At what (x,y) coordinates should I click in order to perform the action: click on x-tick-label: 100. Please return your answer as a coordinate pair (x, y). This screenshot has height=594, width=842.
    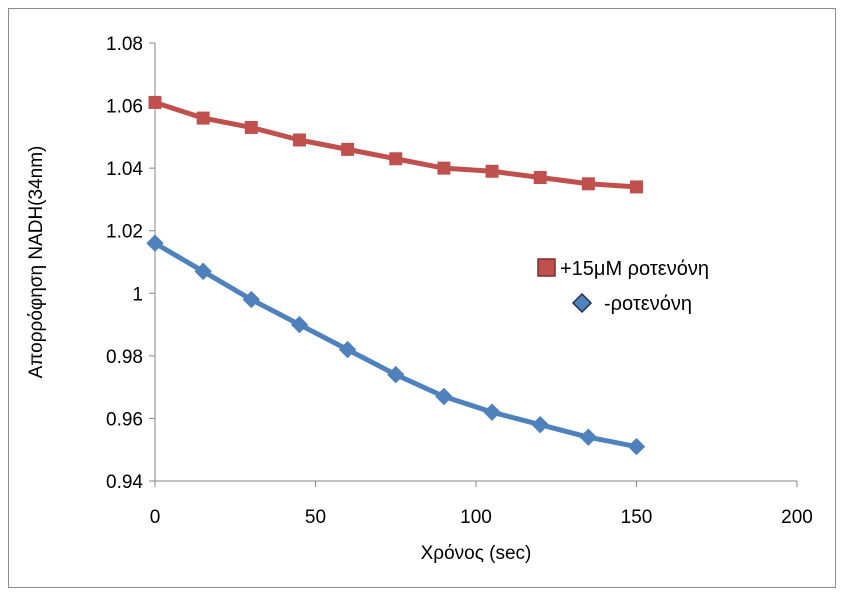
    Looking at the image, I should click on (476, 517).